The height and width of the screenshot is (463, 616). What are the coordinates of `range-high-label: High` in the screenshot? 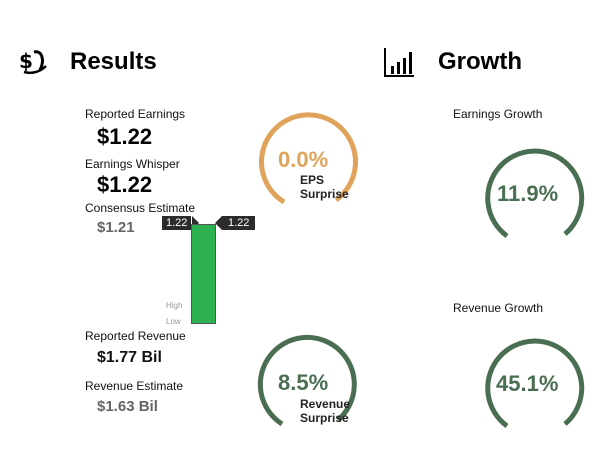 It's located at (174, 305).